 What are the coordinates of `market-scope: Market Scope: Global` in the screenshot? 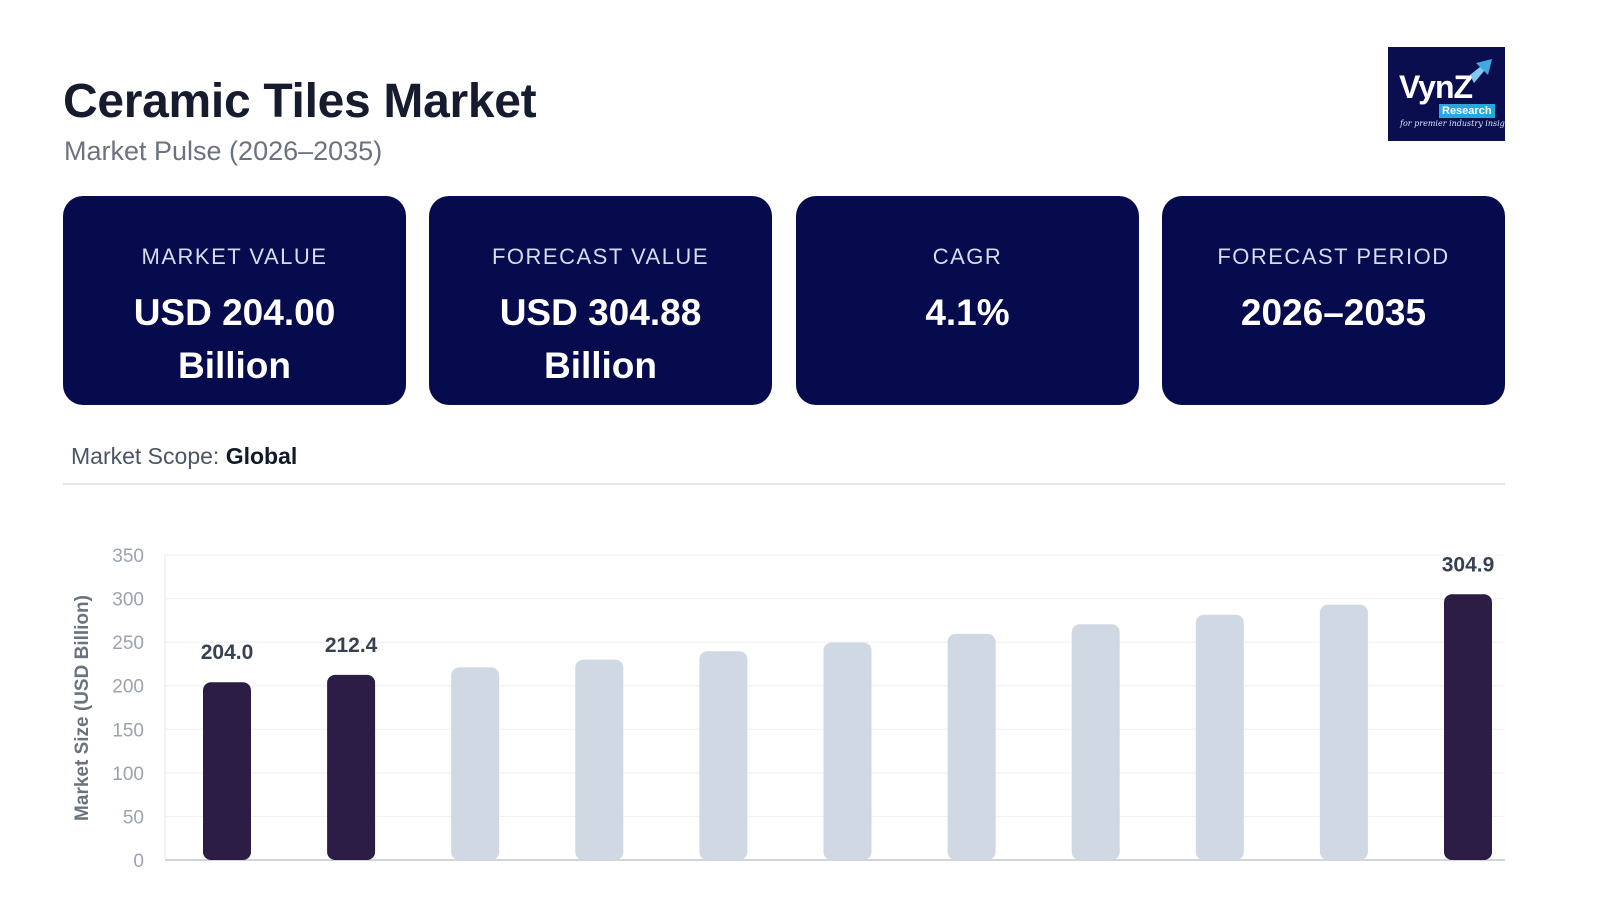 It's located at (184, 456).